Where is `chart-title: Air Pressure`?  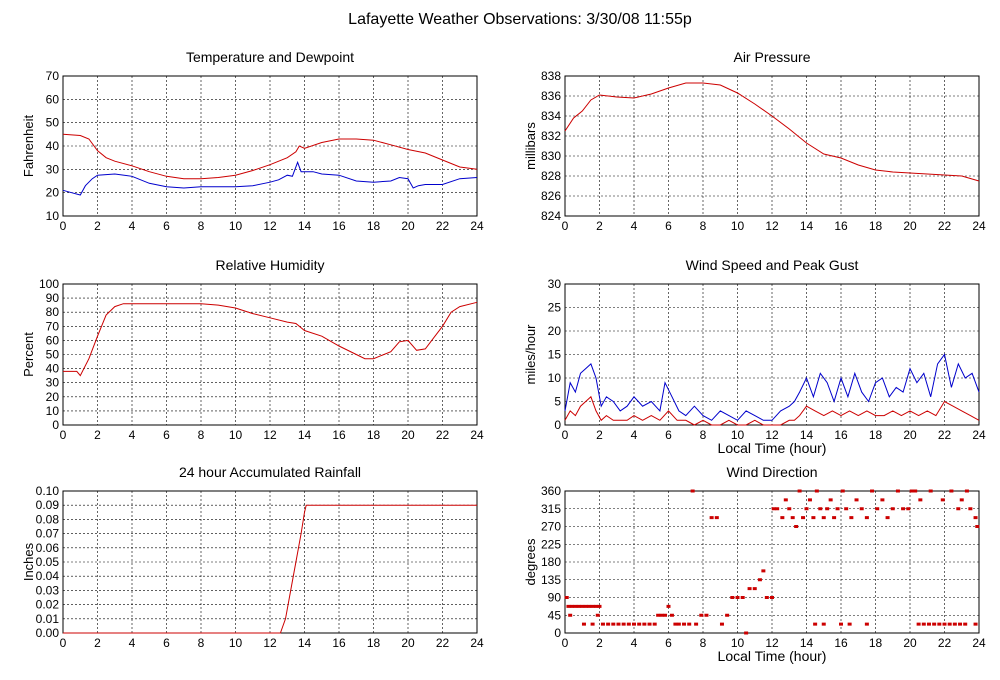 chart-title: Air Pressure is located at coordinates (771, 57).